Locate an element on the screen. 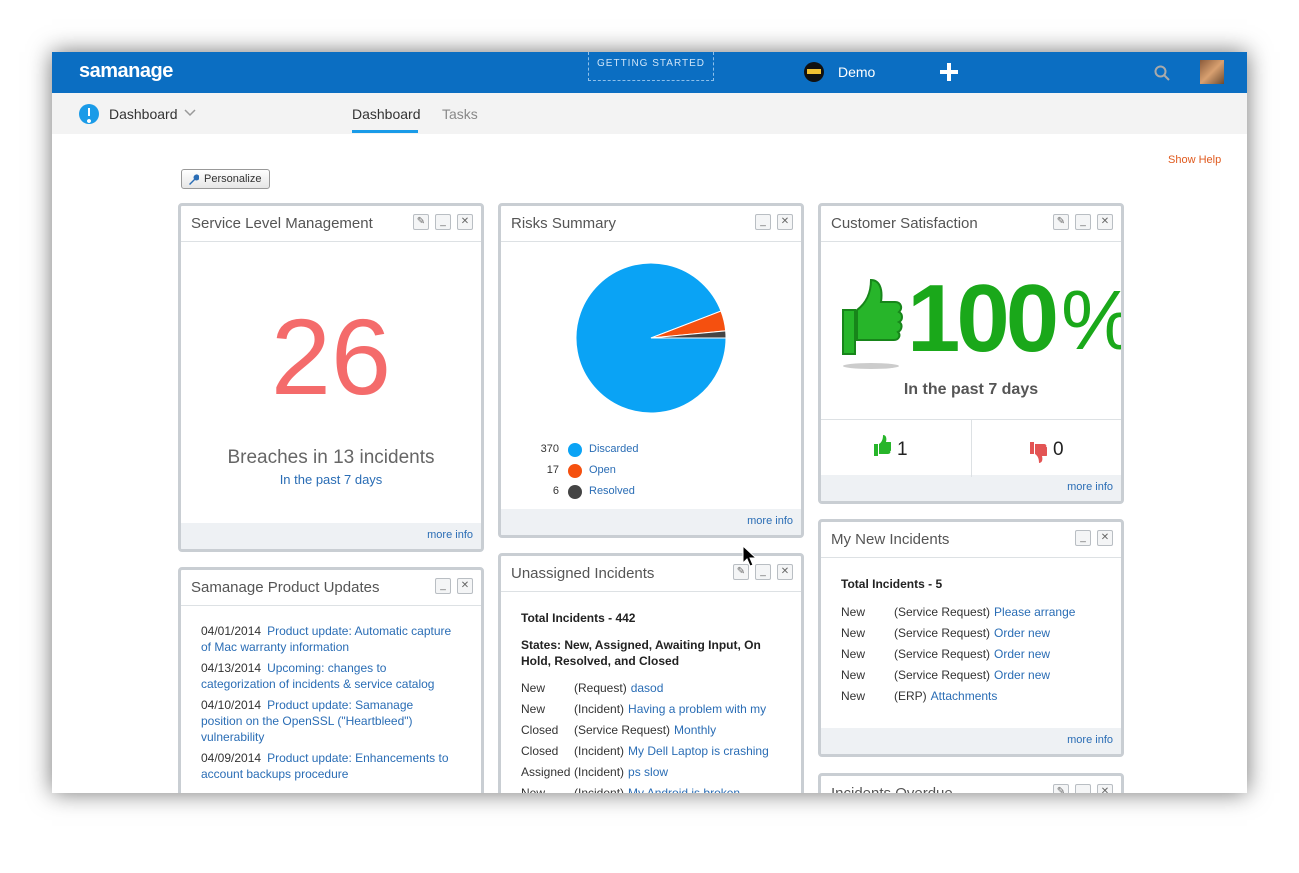  widget: Incidents Overdue ✎ _ ✕ is located at coordinates (971, 783).